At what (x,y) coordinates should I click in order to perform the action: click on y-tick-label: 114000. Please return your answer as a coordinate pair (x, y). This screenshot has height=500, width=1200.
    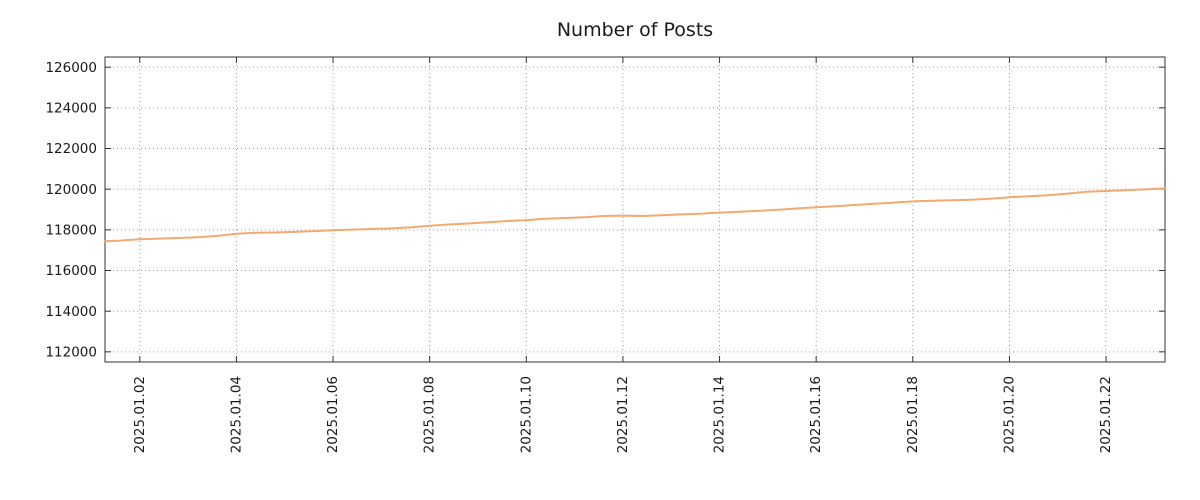
    Looking at the image, I should click on (71, 312).